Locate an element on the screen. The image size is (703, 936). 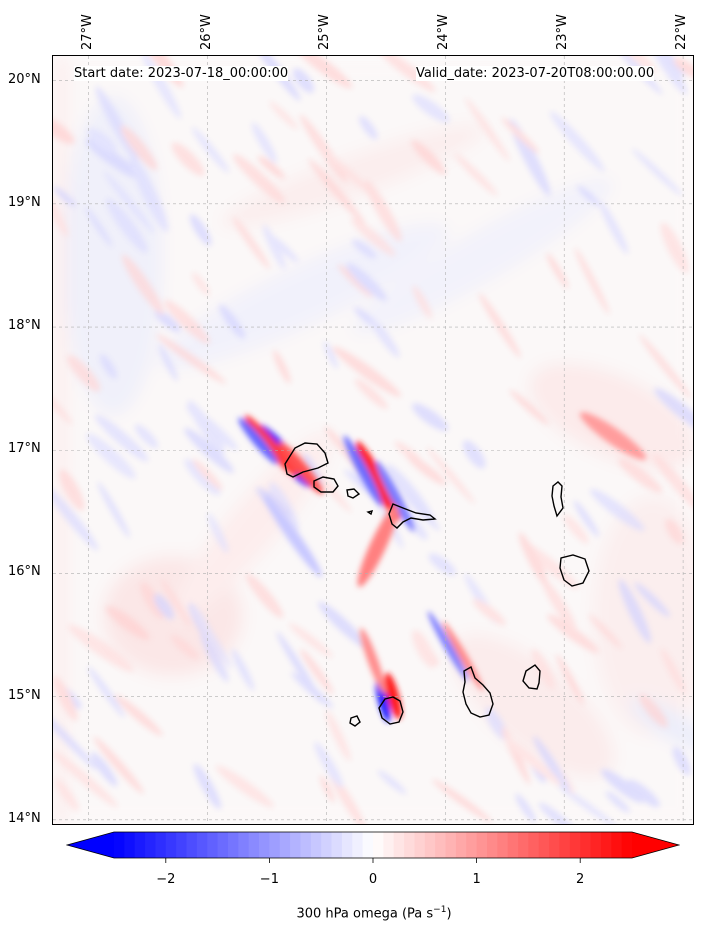
longitude-label: 26°W is located at coordinates (206, 32).